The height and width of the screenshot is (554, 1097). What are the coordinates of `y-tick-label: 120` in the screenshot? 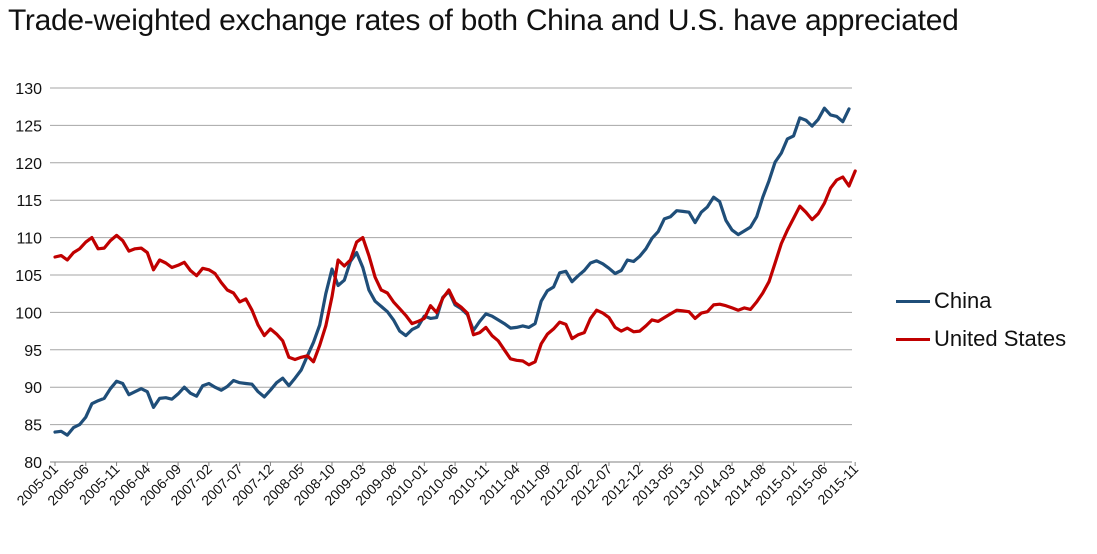 It's located at (28, 164).